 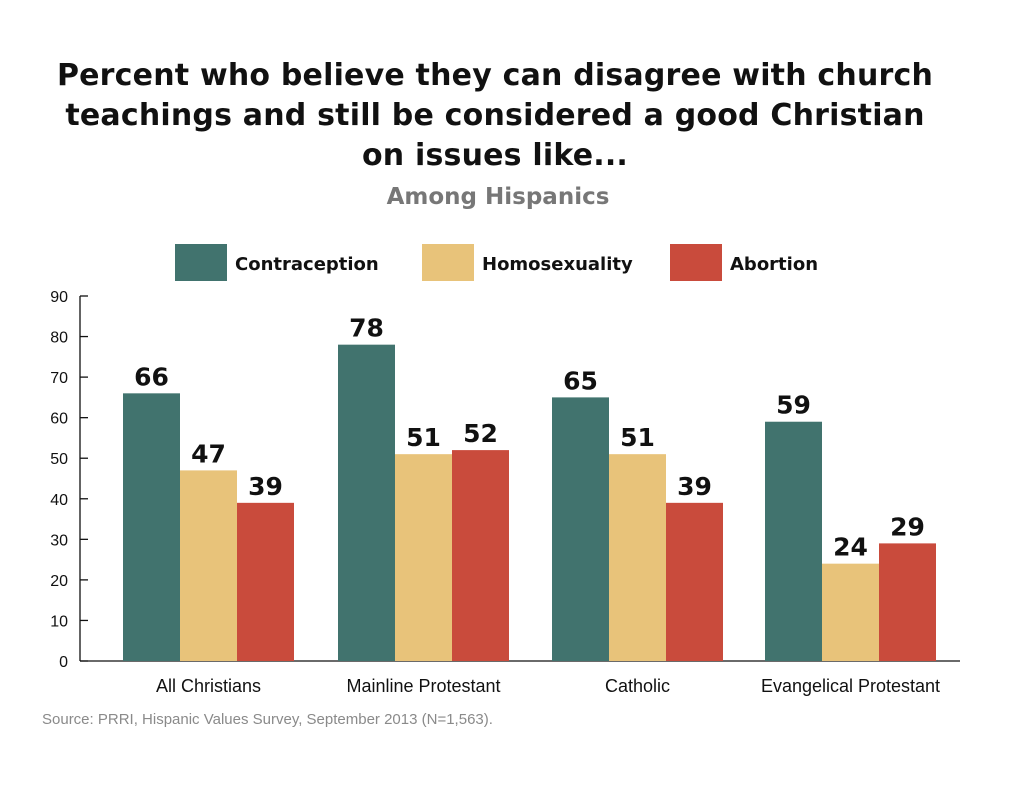 What do you see at coordinates (59, 621) in the screenshot?
I see `y-tick-label: 10` at bounding box center [59, 621].